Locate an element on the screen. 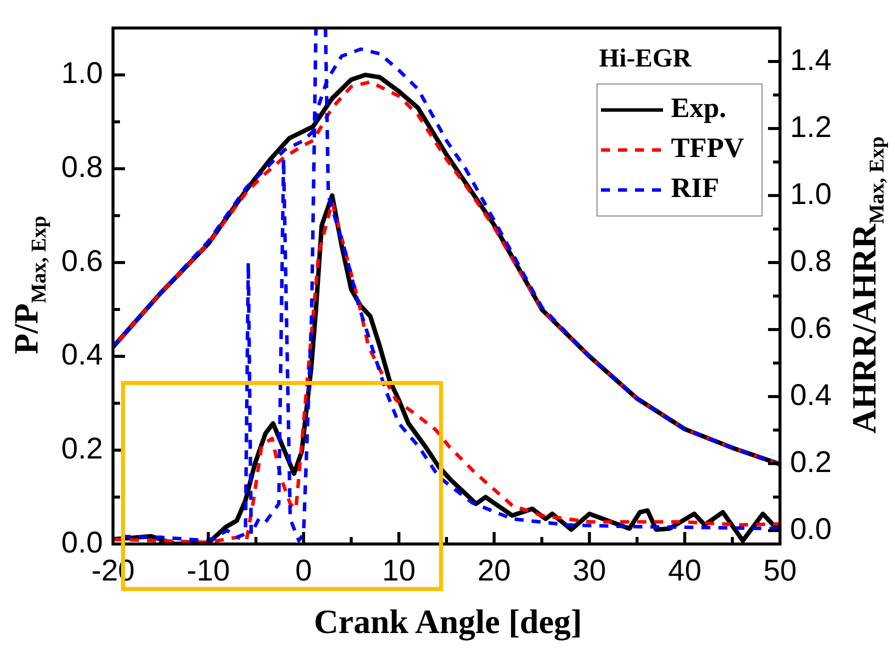 The height and width of the screenshot is (650, 895). legend-title: Hi-EGR is located at coordinates (645, 58).